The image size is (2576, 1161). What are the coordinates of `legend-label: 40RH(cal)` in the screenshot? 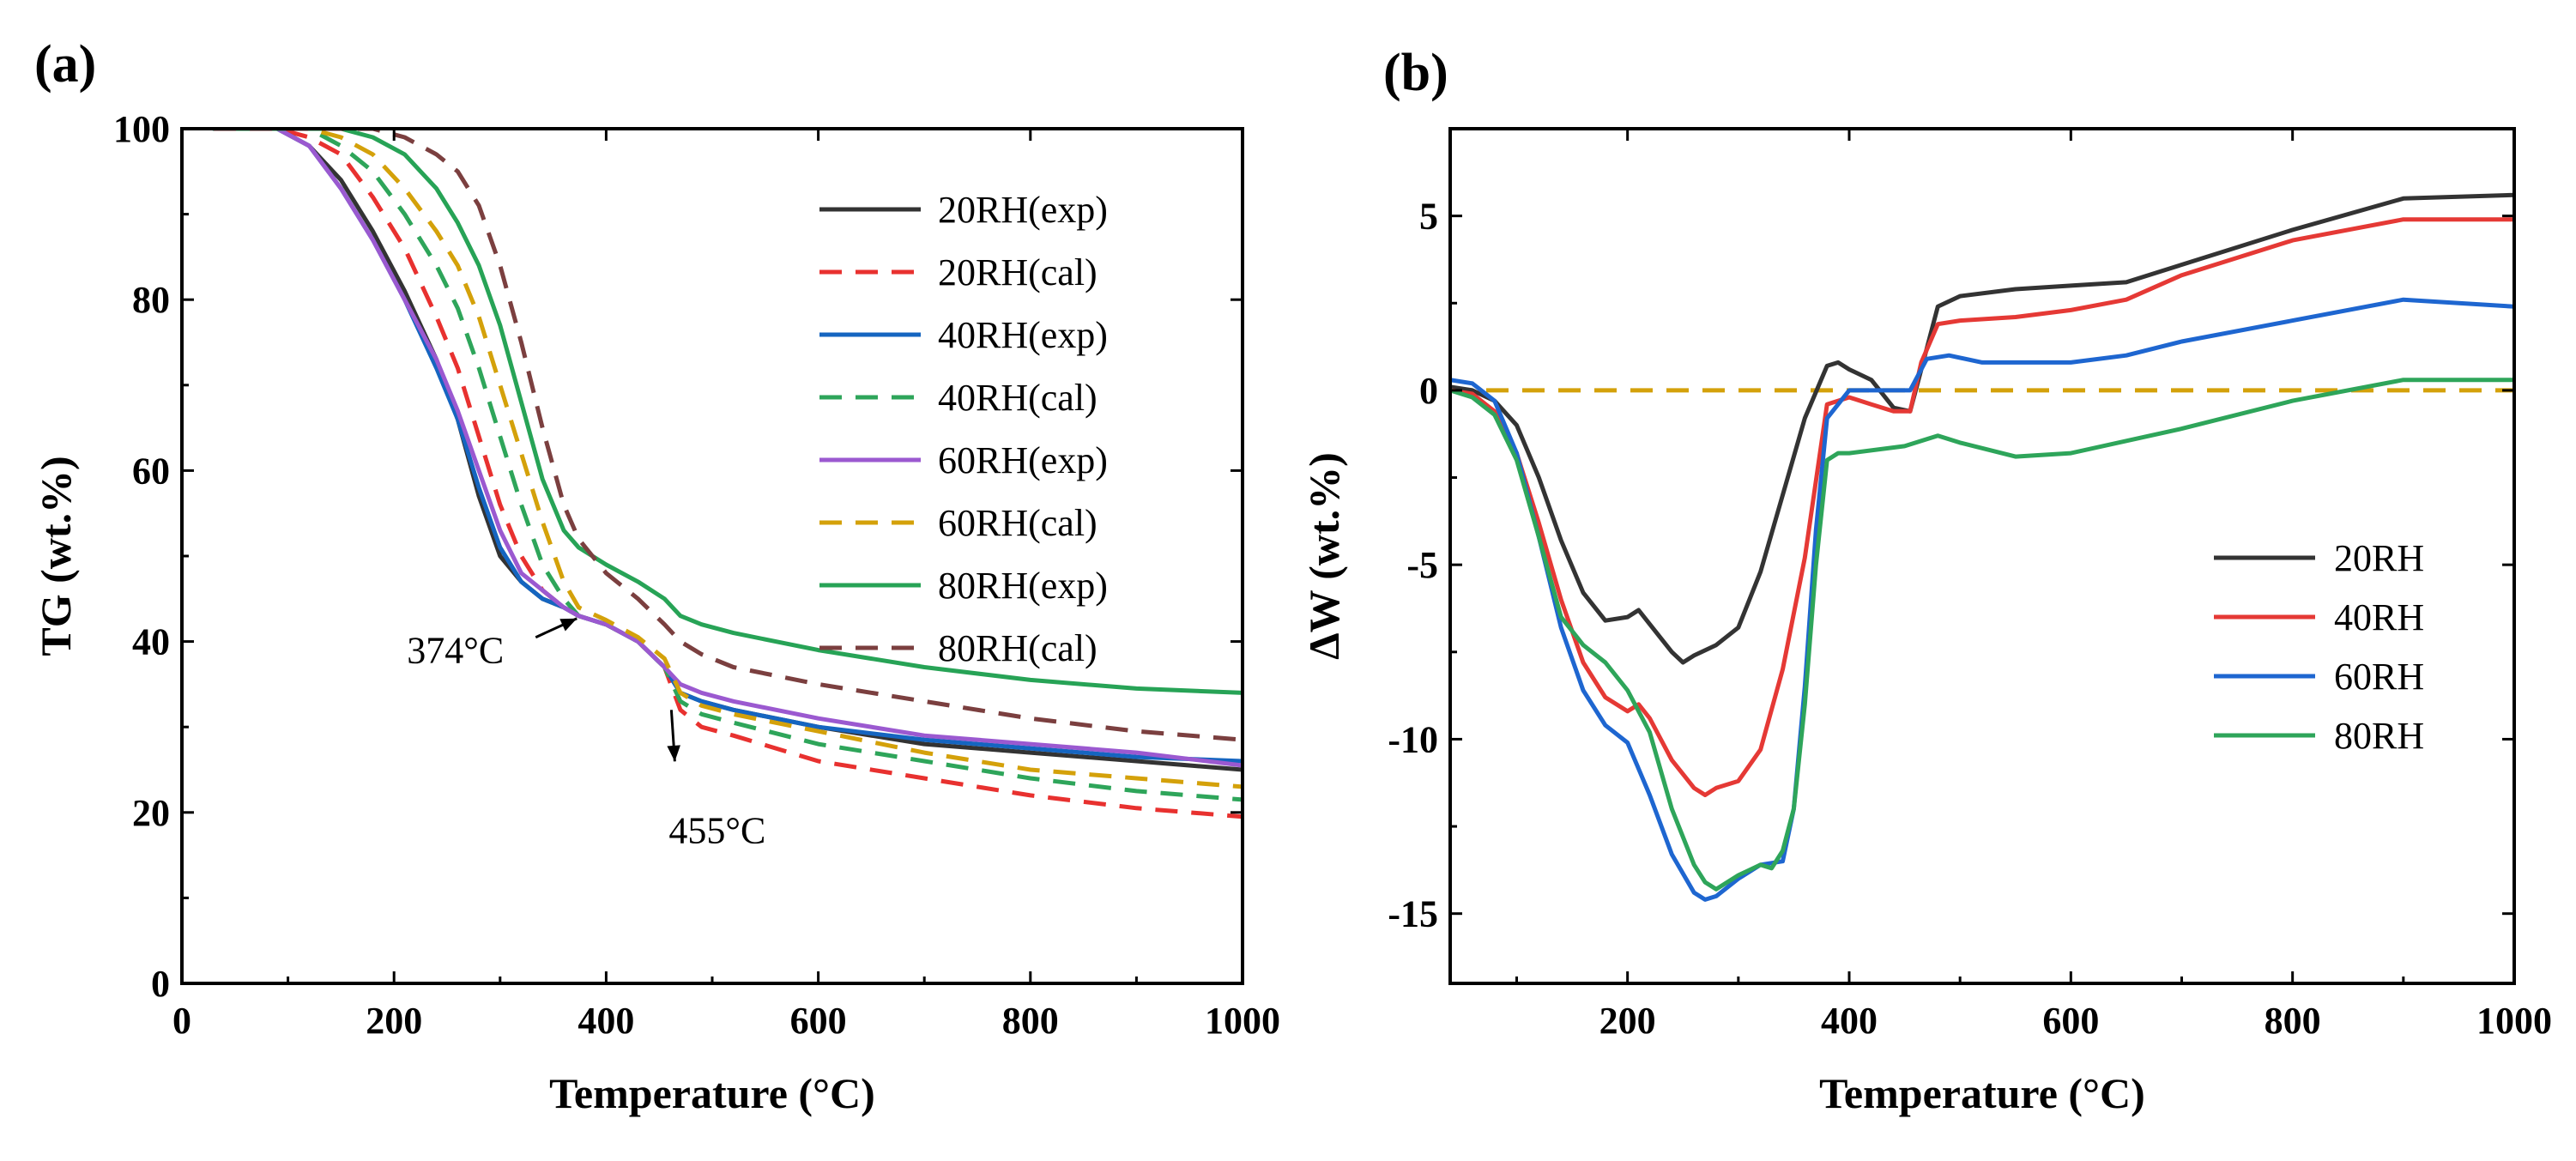 It's located at (1018, 398).